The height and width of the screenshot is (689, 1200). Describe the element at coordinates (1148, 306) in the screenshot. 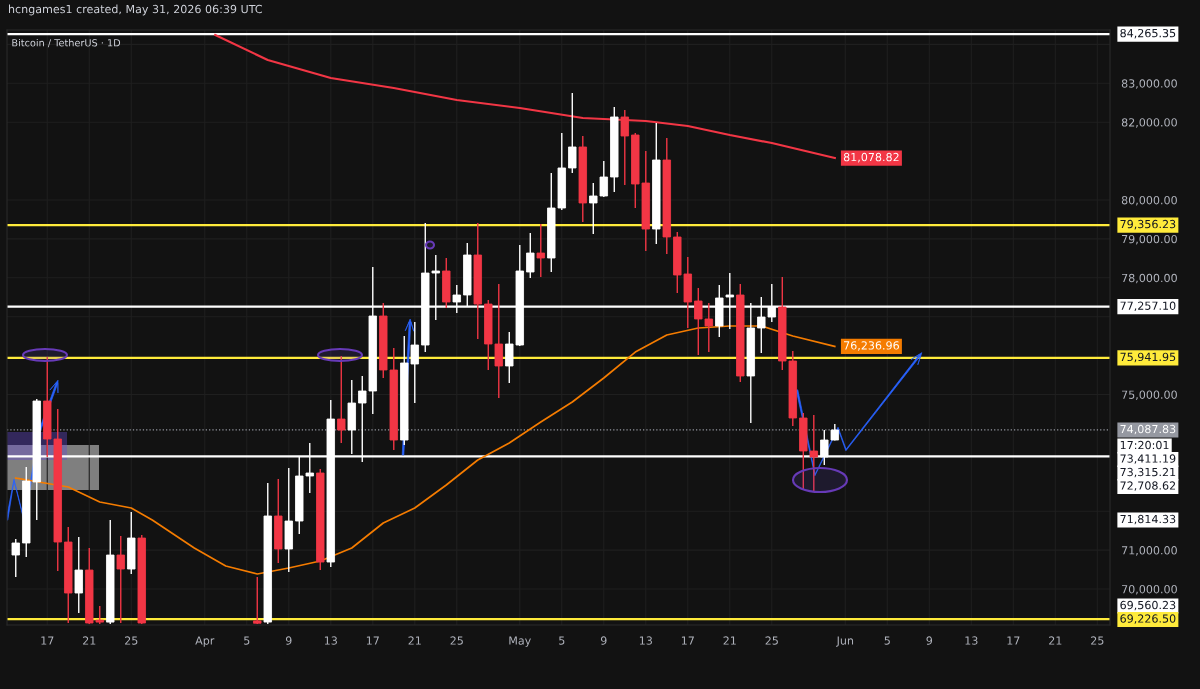

I see `ref-line-label: 77,257.10` at that location.